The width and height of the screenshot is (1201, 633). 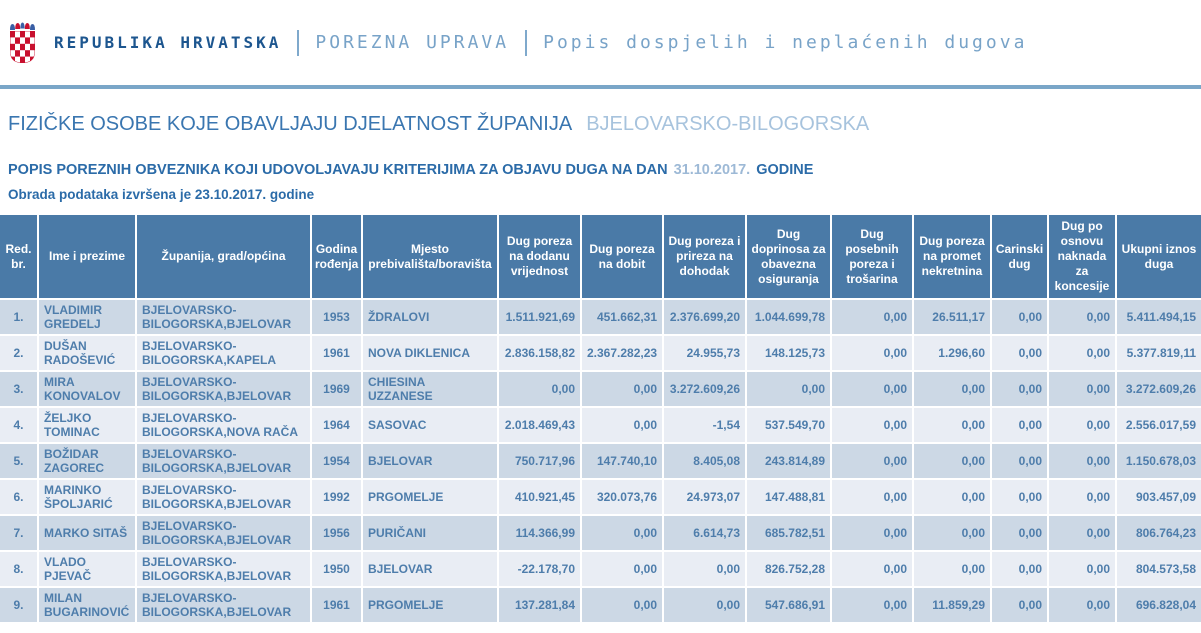 I want to click on page-title-county: BJELOVARSKO-BILOGORSKA, so click(x=728, y=124).